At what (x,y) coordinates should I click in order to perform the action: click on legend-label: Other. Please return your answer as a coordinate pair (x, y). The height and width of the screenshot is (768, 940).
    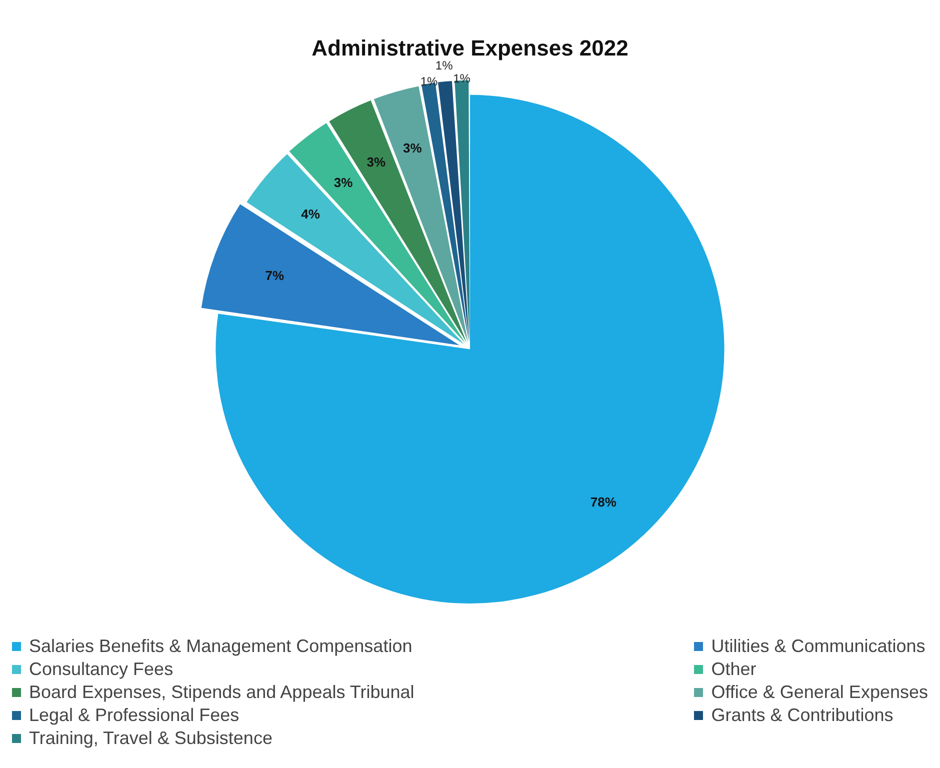
    Looking at the image, I should click on (733, 669).